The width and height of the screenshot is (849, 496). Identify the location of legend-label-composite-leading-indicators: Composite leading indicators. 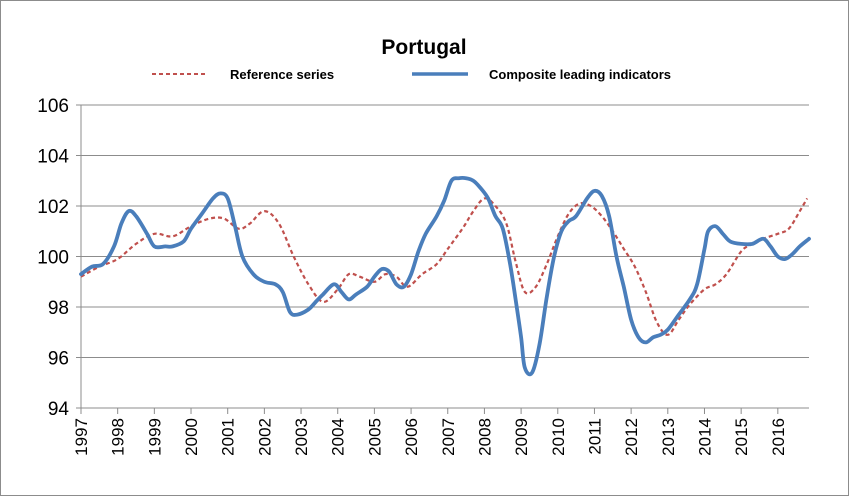
(580, 74).